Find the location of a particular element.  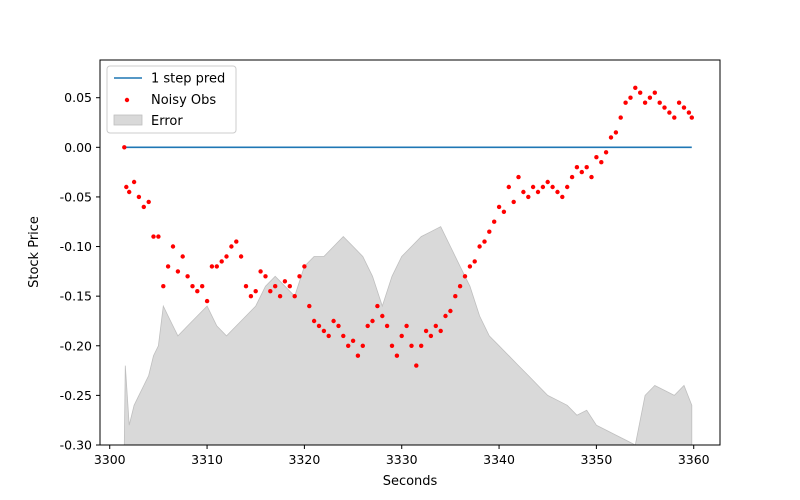

x-axis-ticks: 3300 3310 3320 3330 3340 3350 3360 is located at coordinates (402, 456).